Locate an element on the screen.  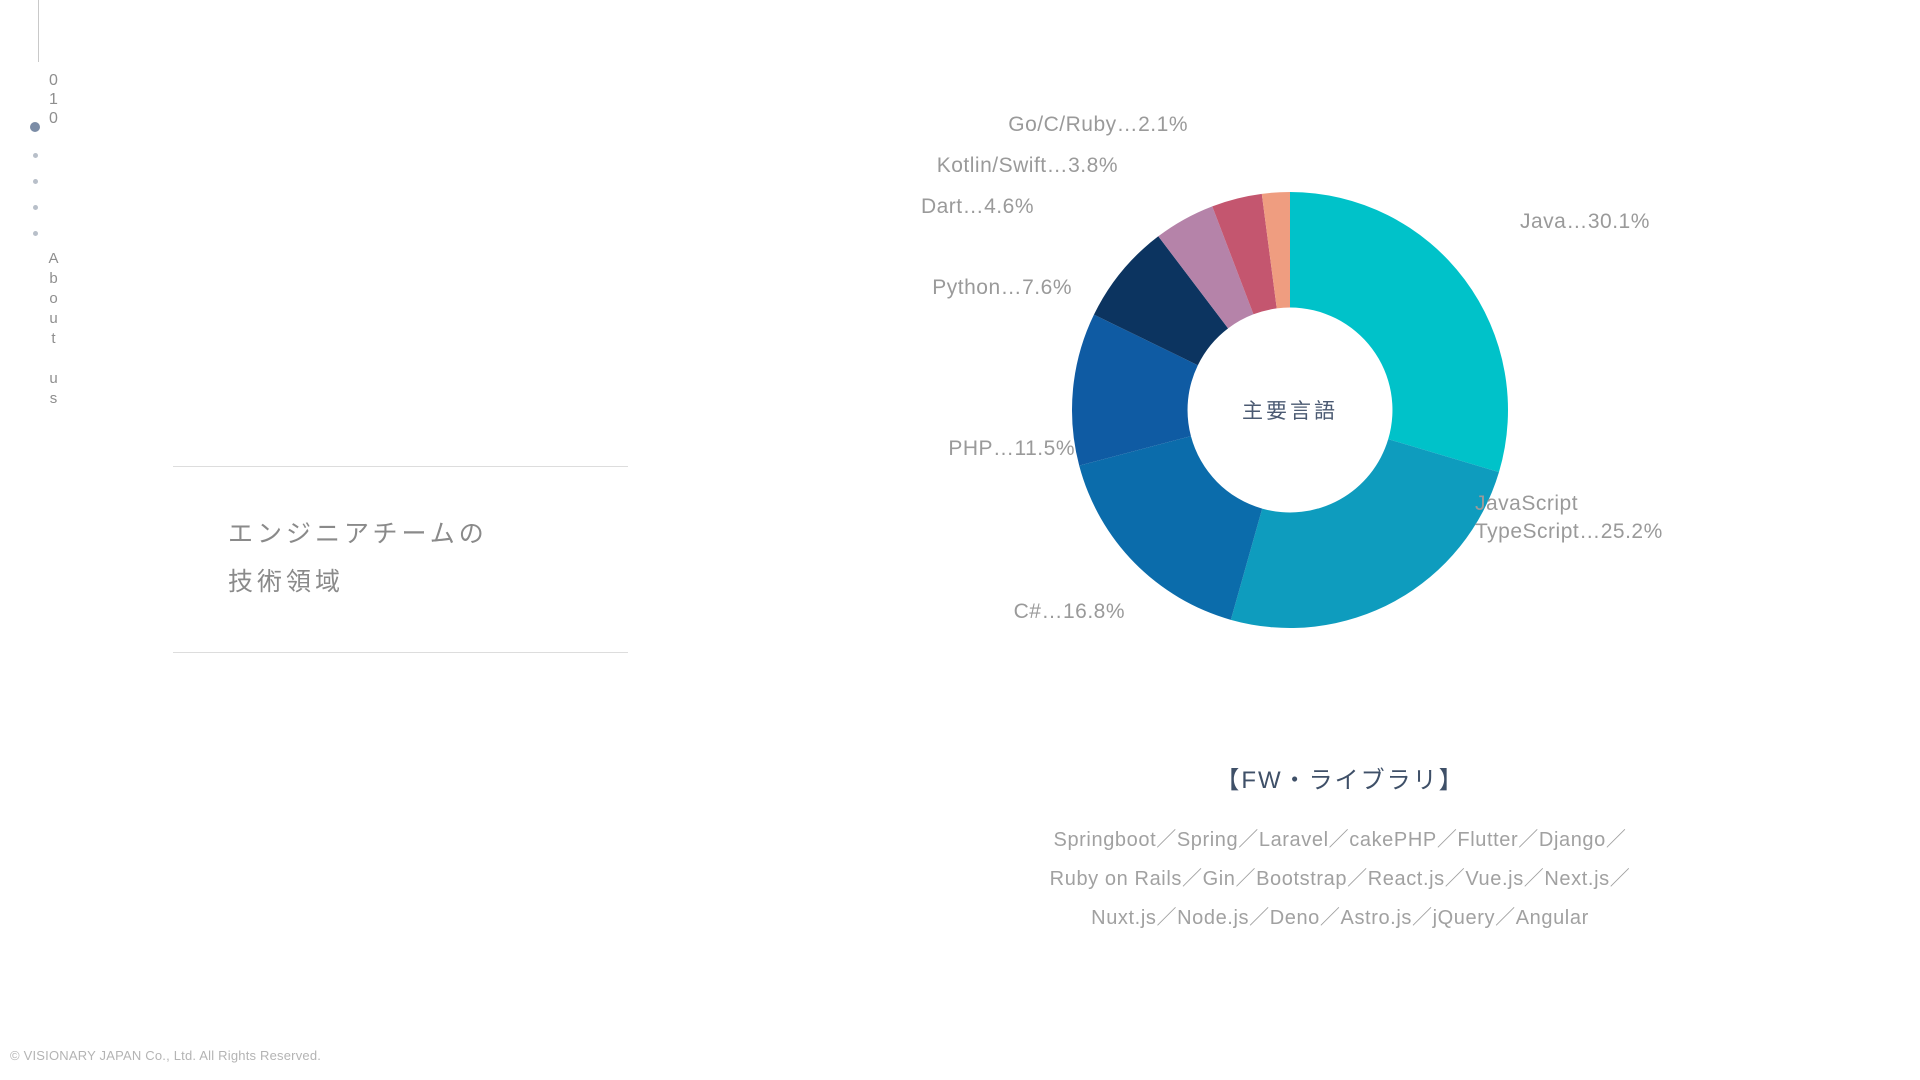
page-title-line-2: 技術領域 is located at coordinates (286, 581).